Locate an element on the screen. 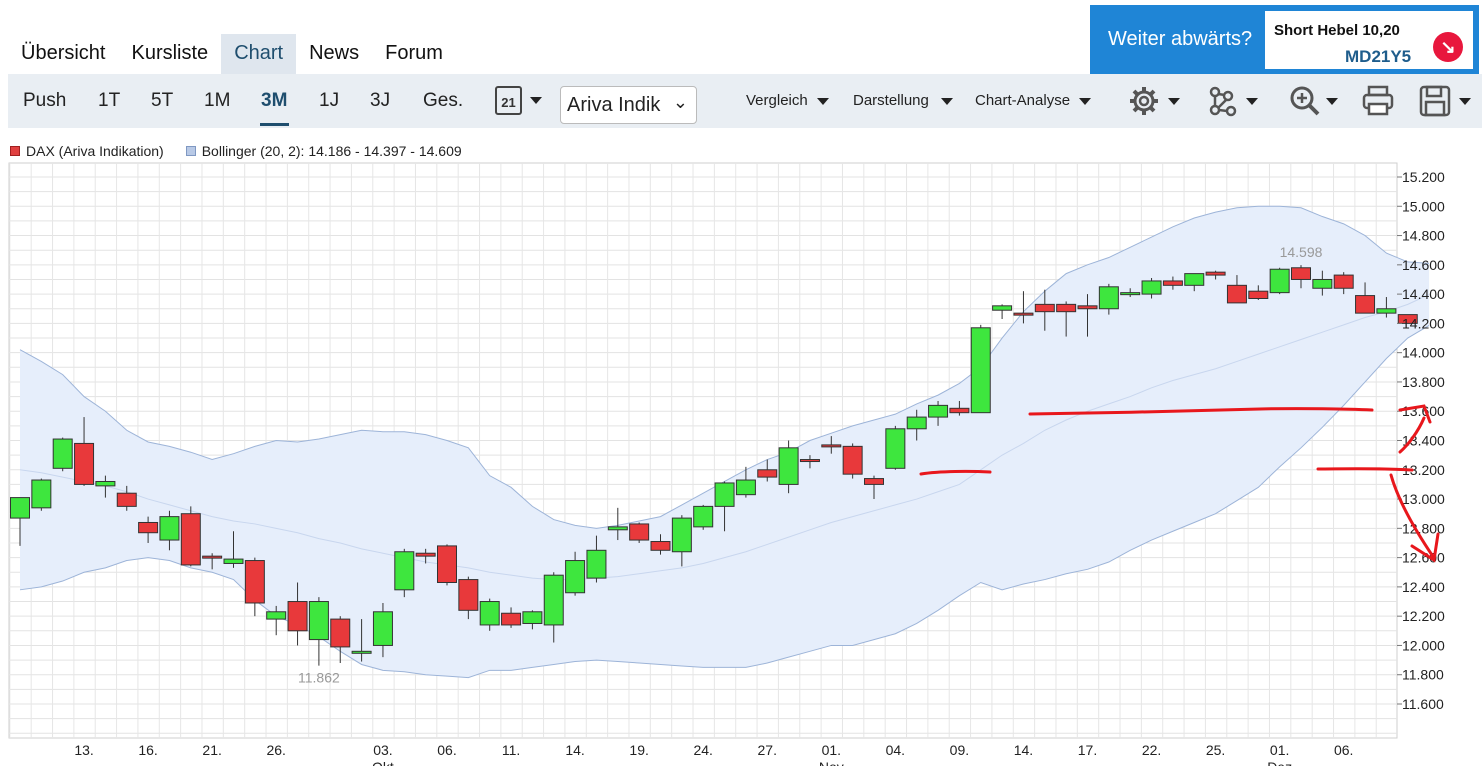  source-select: Ariva Indik ⌄ is located at coordinates (628, 105).